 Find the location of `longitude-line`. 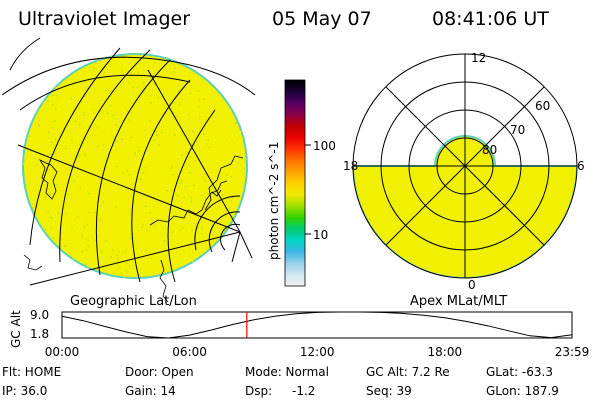

longitude-line is located at coordinates (194, 151).